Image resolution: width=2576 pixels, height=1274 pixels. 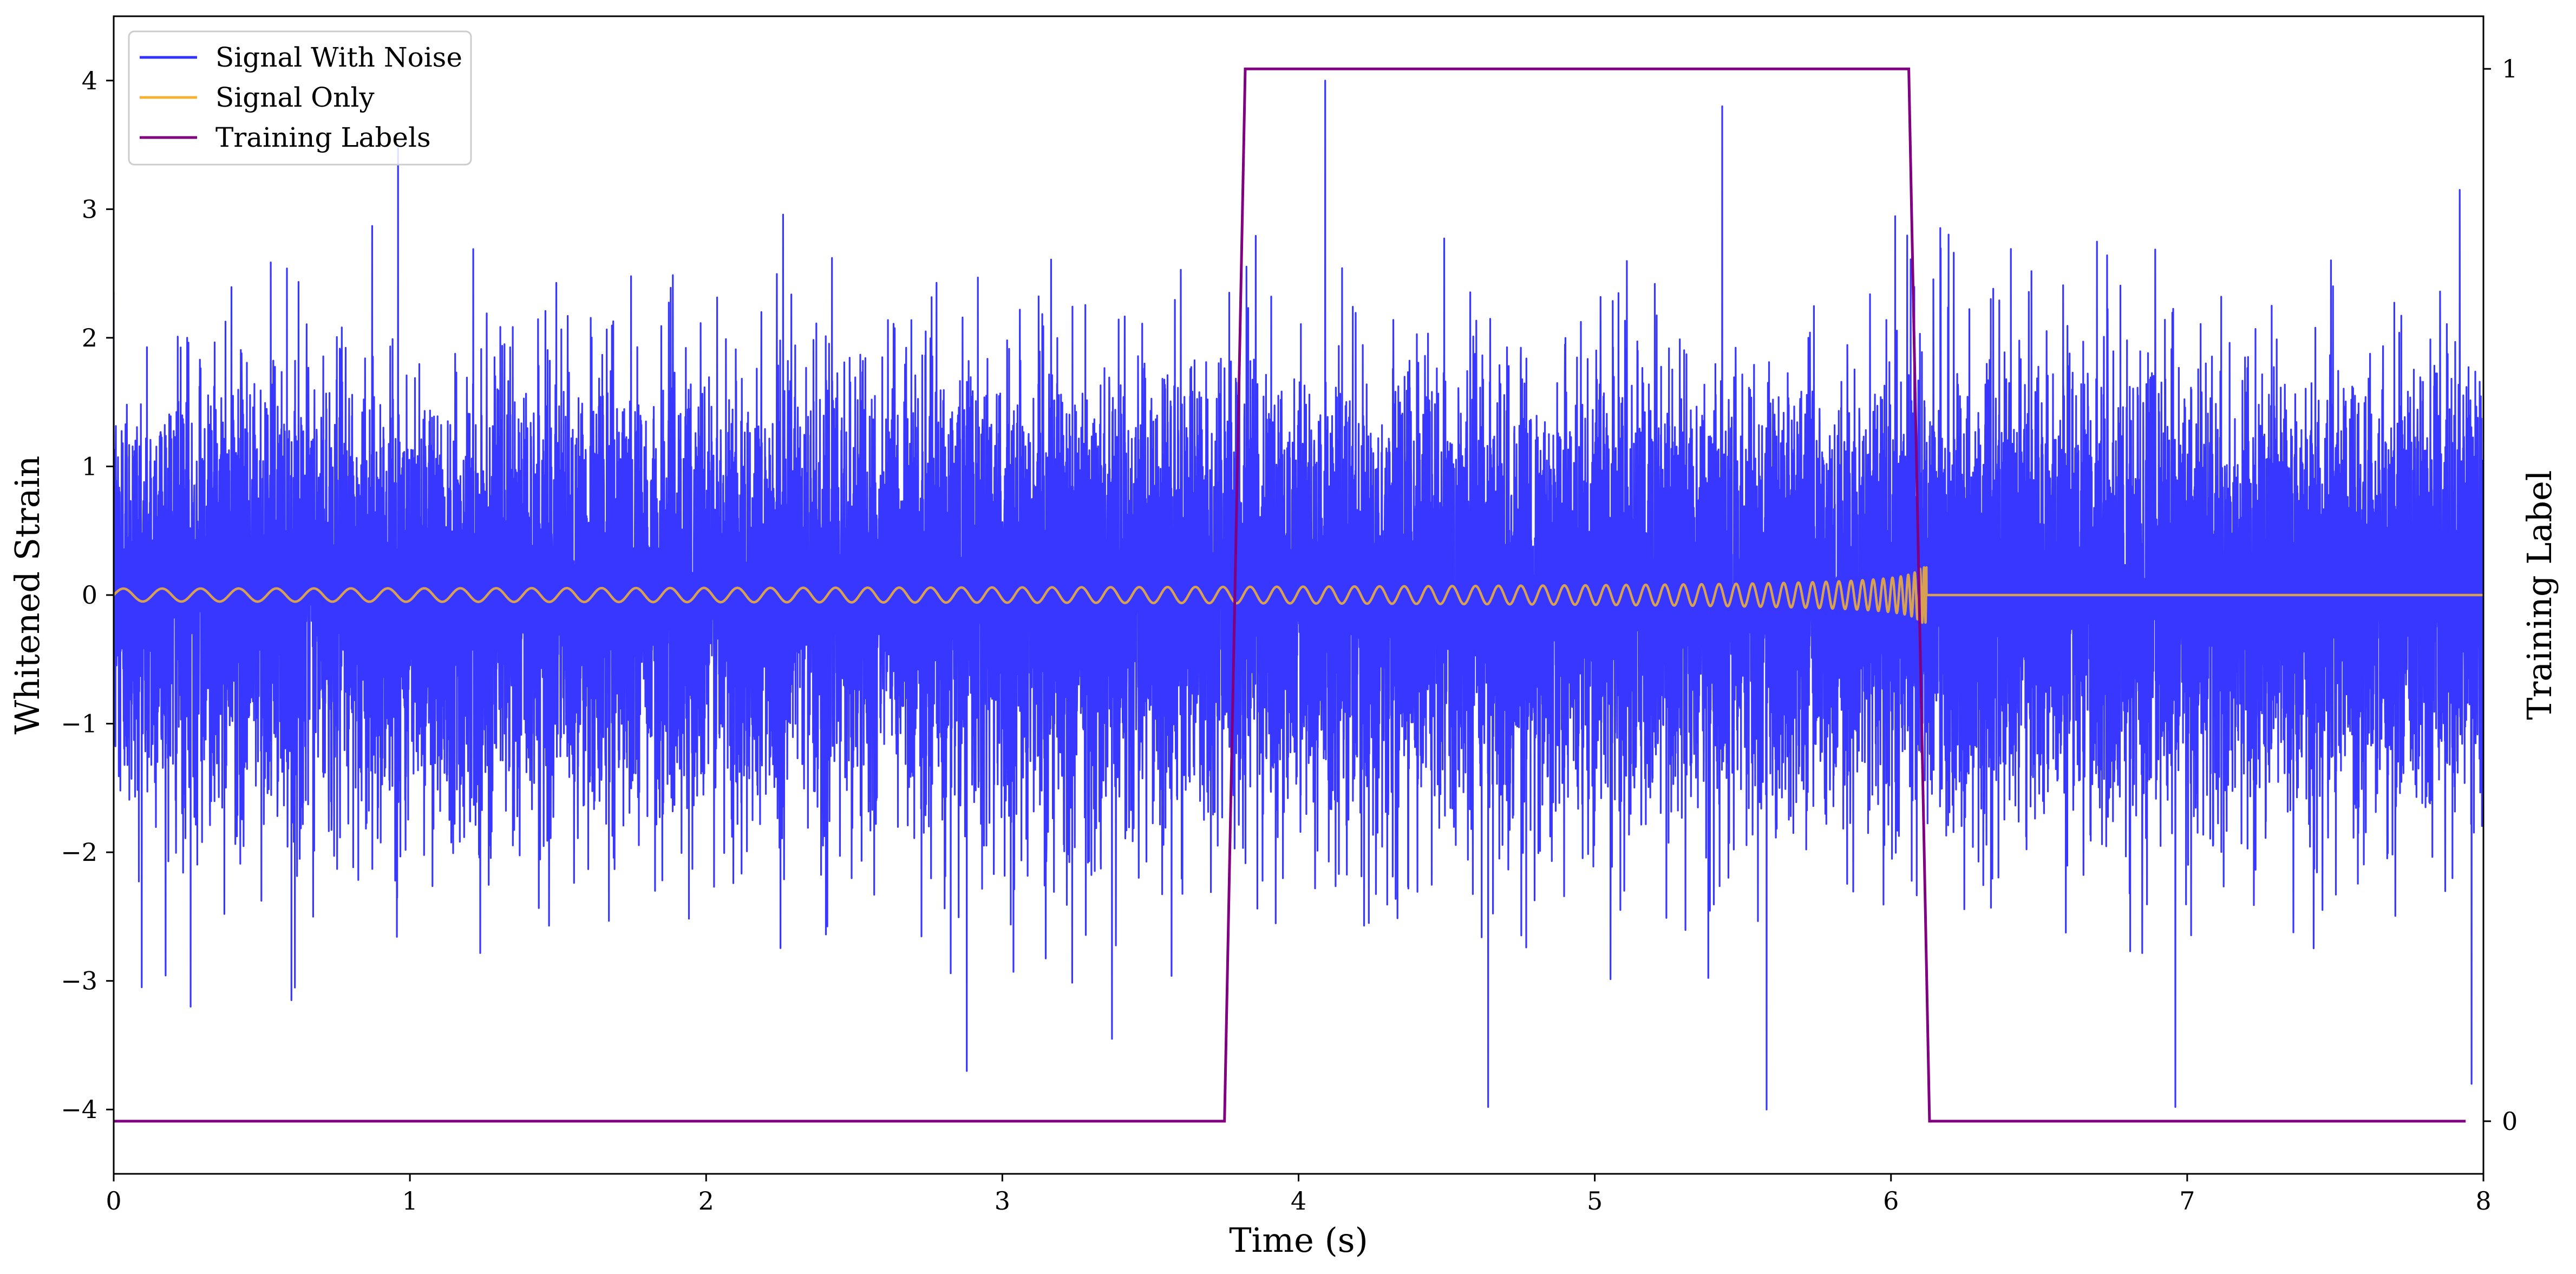 I want to click on y2-tick-label: 1, so click(x=2510, y=68).